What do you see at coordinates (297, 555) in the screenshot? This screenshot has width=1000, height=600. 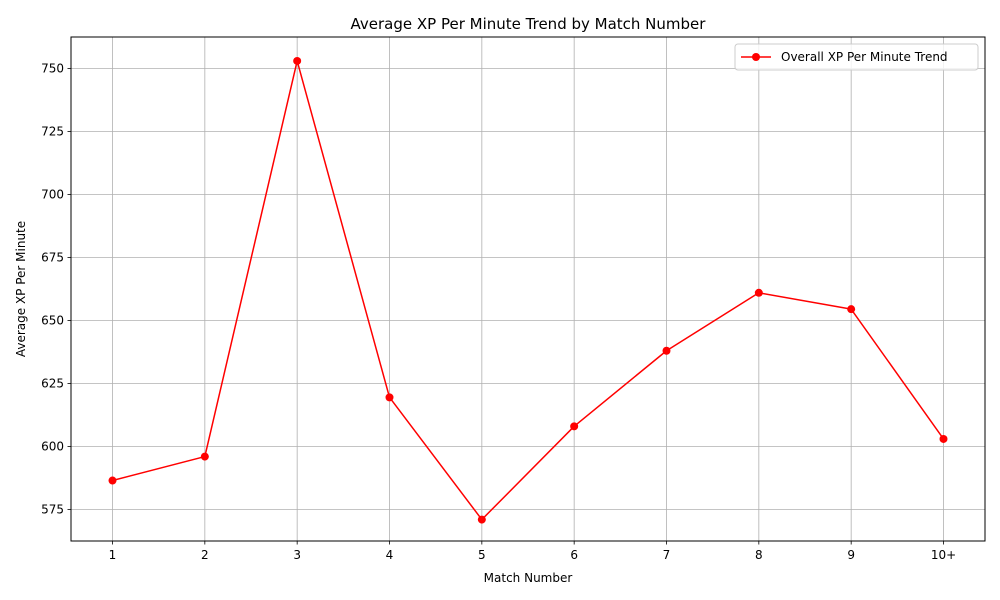 I see `x-tick-label: 3` at bounding box center [297, 555].